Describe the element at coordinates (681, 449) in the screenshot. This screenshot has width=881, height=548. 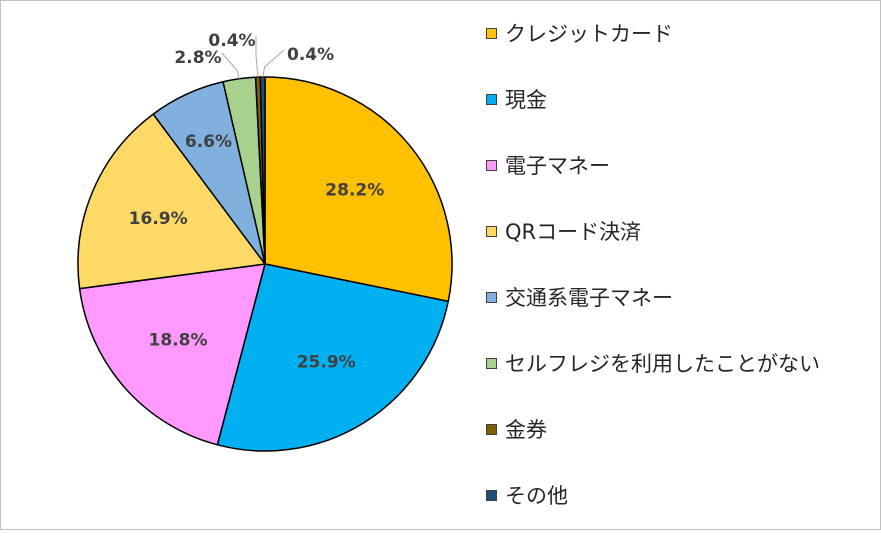
I see `legend-item: 金券` at that location.